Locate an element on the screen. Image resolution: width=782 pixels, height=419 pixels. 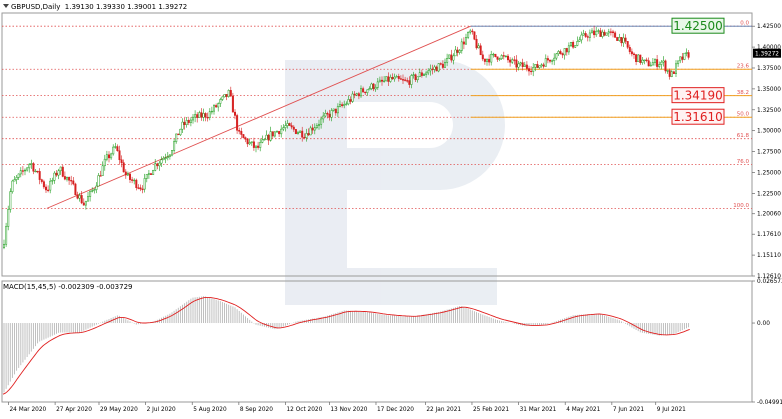
price-callout-text: 1.42500 is located at coordinates (698, 26).